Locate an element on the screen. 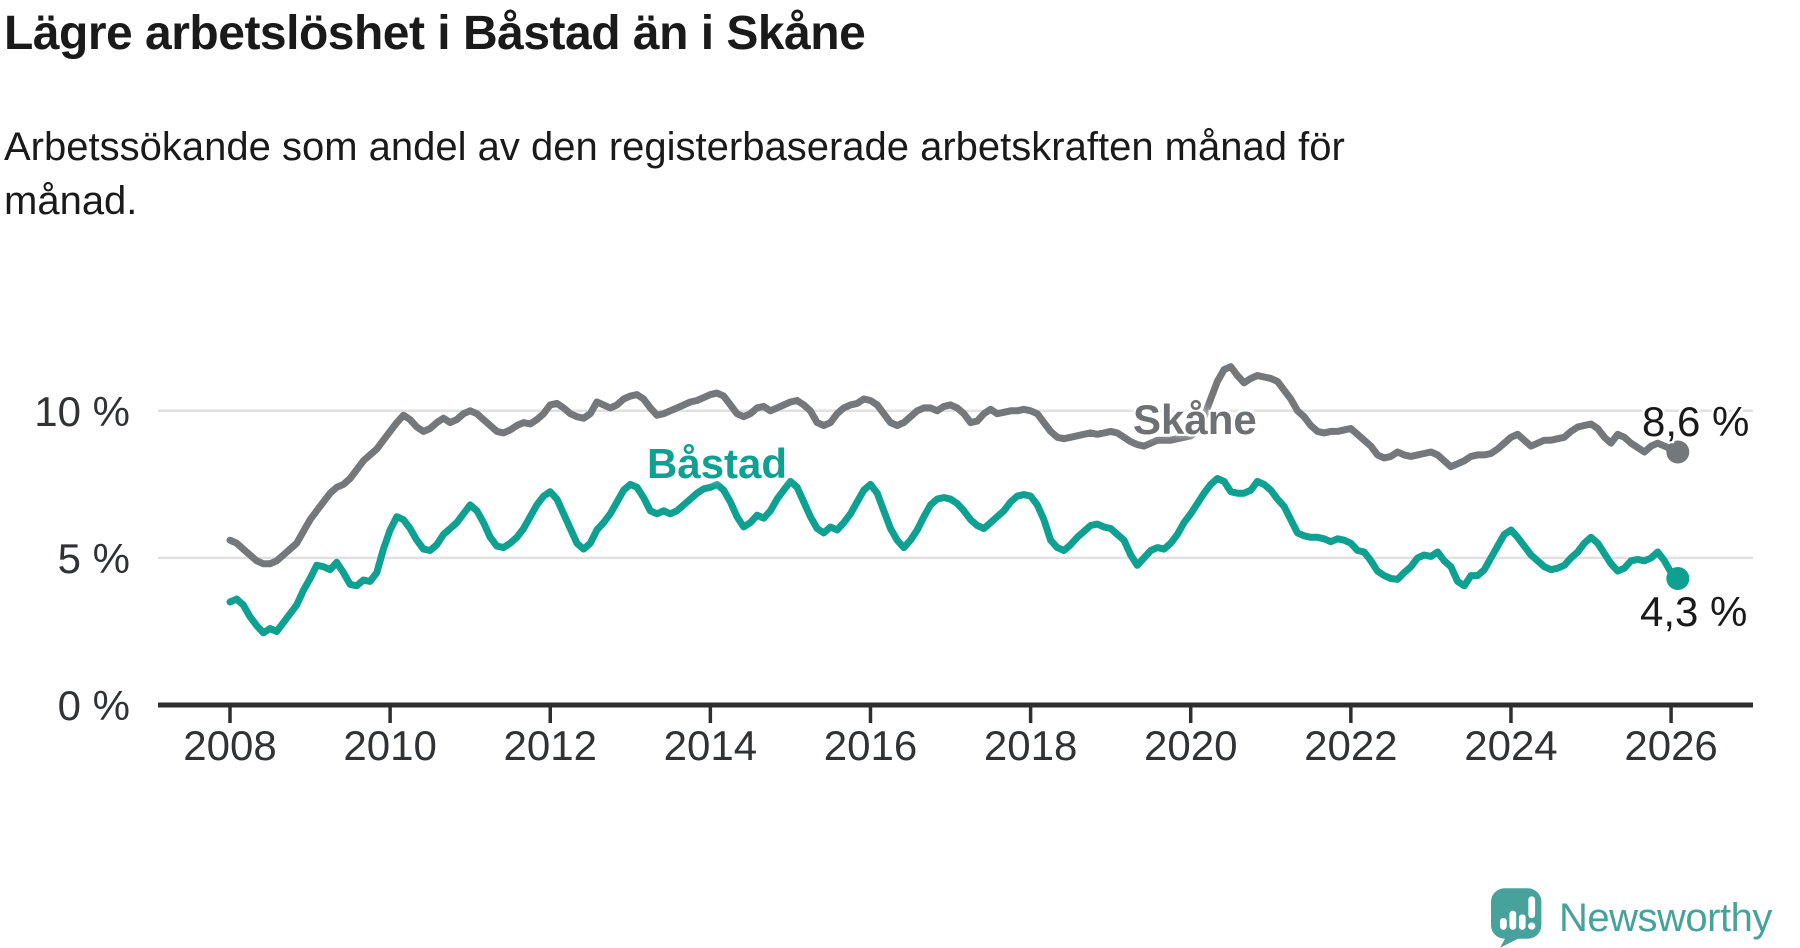  newsworthy-logo-text: Newsworthy is located at coordinates (1665, 917).